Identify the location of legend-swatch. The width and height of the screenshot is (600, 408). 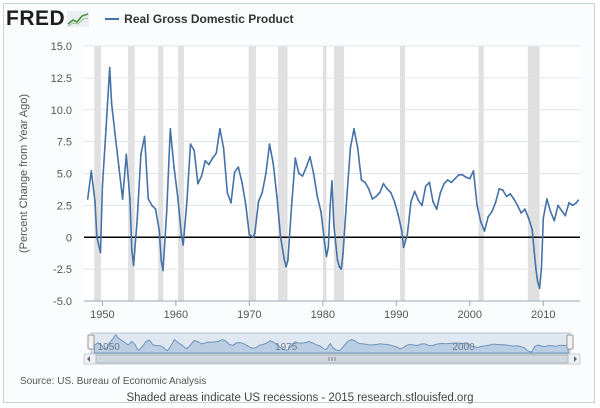
(112, 19).